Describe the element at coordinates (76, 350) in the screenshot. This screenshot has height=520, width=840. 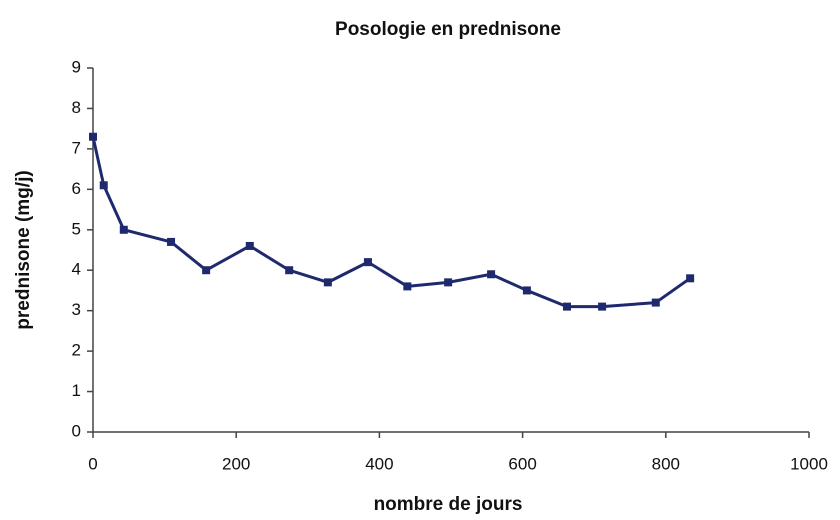
I see `y-tick-label: 2` at that location.